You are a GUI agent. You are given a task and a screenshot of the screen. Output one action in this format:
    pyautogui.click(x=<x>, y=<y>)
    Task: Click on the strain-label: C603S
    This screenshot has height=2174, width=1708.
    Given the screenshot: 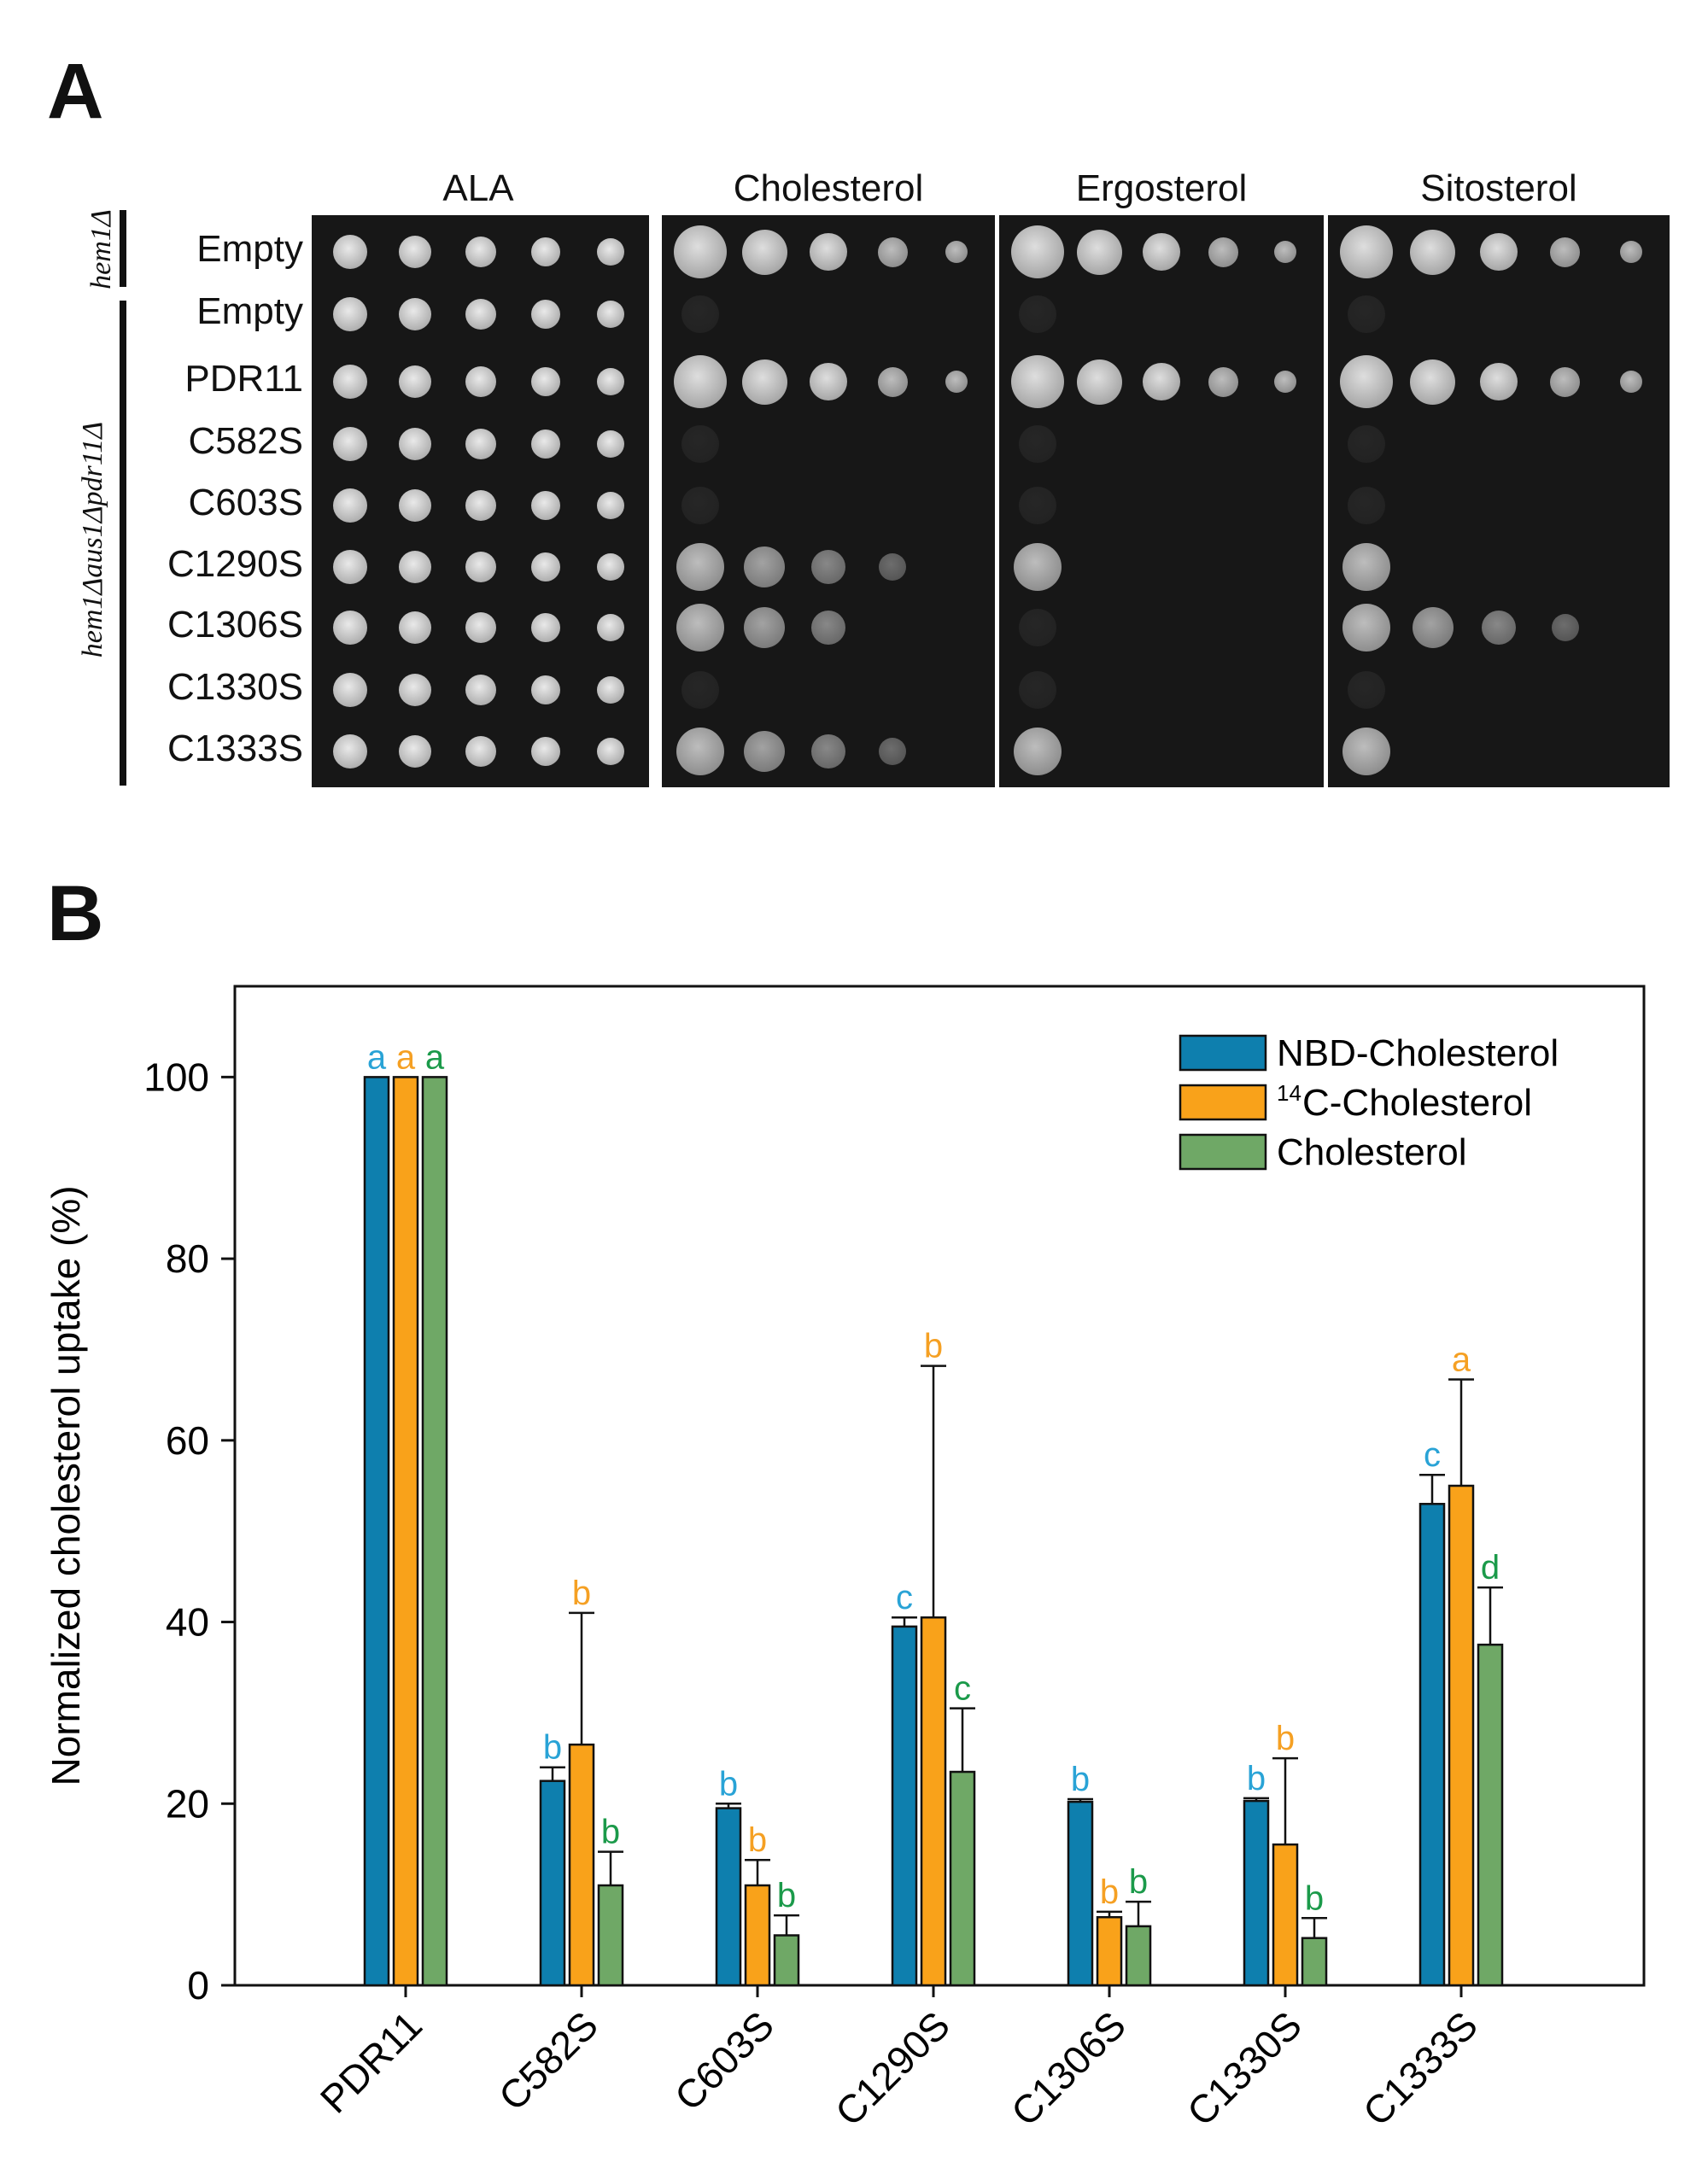 What is the action you would take?
    pyautogui.click(x=245, y=502)
    